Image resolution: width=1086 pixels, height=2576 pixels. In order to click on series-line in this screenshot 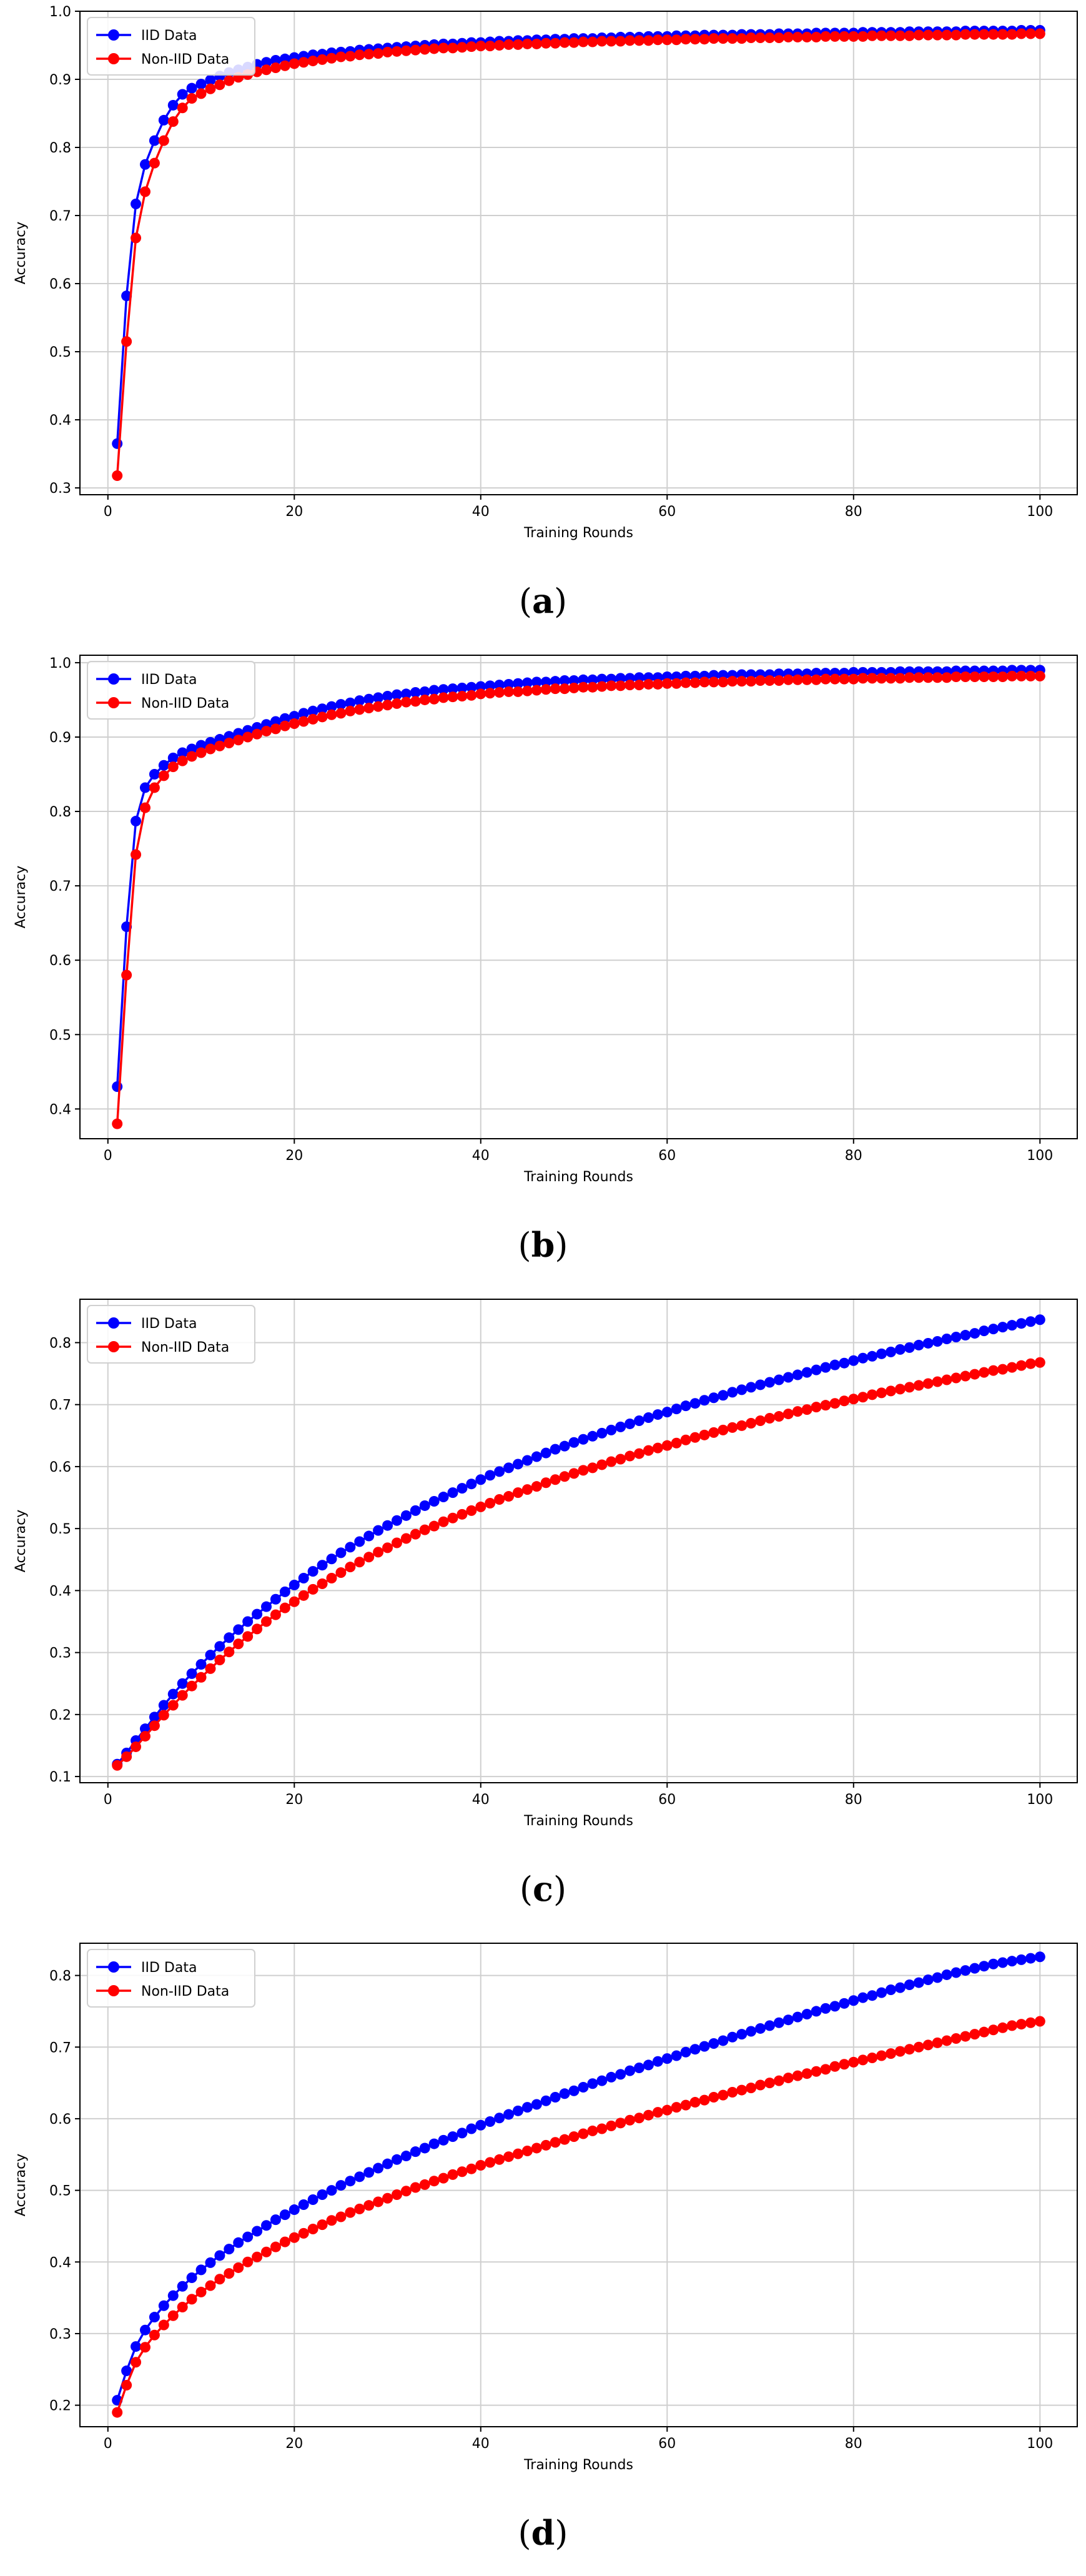, I will do `click(578, 1563)`.